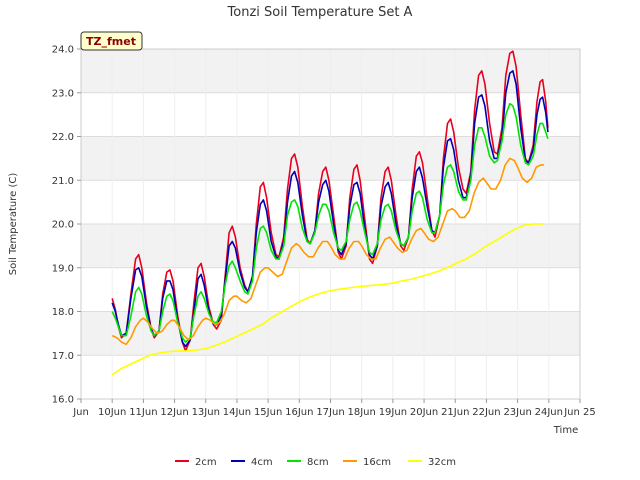 The height and width of the screenshot is (480, 640). Describe the element at coordinates (442, 462) in the screenshot. I see `legend-label-32cm: 32cm` at that location.